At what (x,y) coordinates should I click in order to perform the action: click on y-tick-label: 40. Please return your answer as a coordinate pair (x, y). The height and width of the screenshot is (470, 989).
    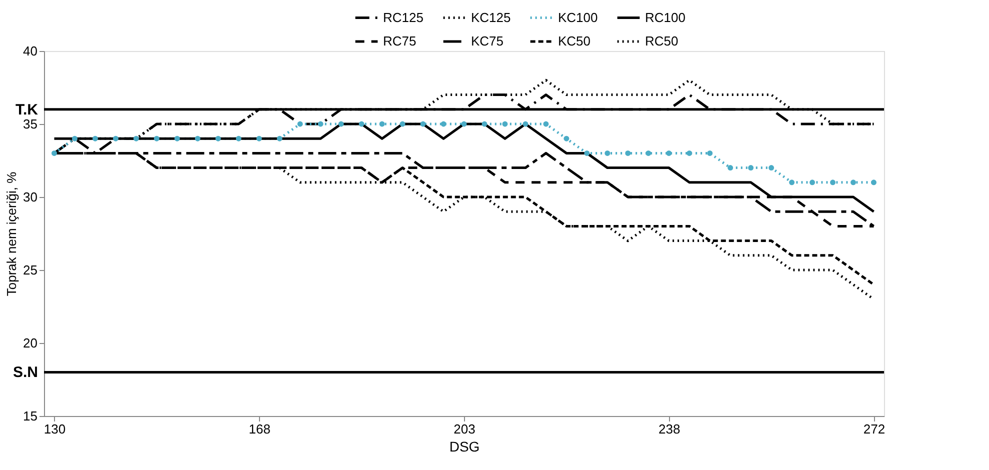
    Looking at the image, I should click on (30, 51).